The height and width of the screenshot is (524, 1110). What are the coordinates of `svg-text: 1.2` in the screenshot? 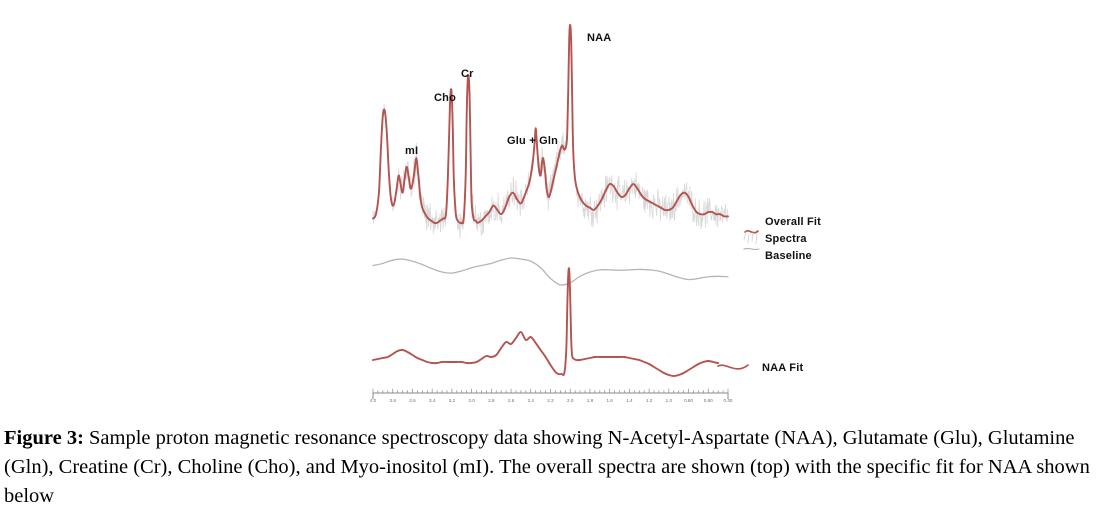 It's located at (649, 400).